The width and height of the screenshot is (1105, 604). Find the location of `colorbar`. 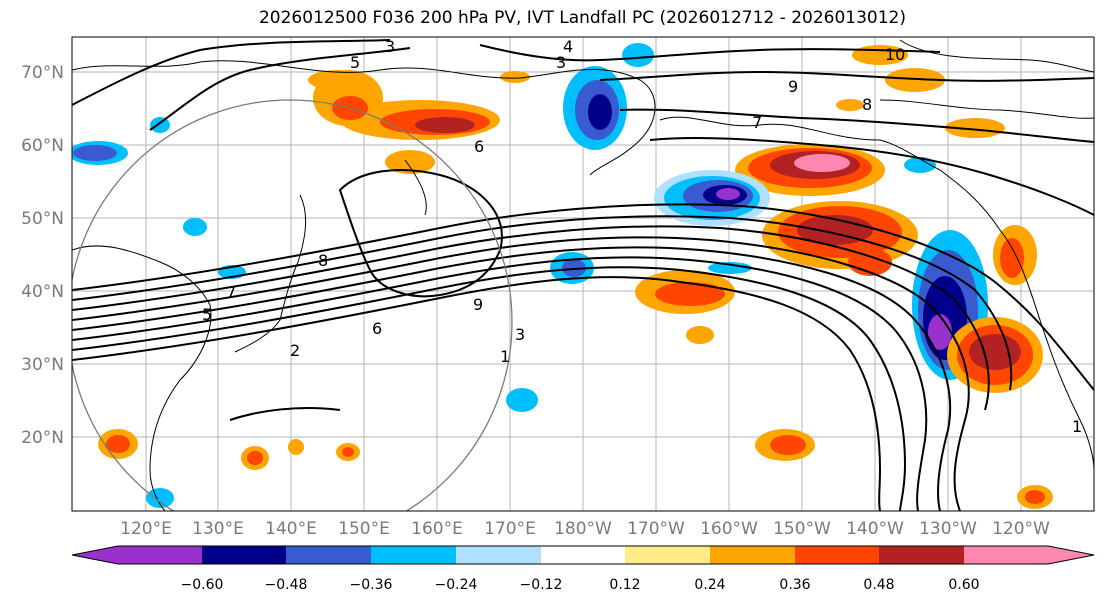

colorbar is located at coordinates (583, 555).